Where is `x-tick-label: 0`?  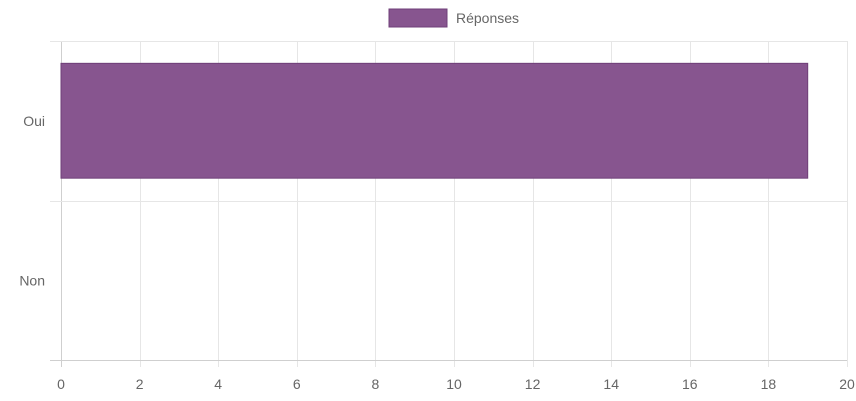
x-tick-label: 0 is located at coordinates (61, 384).